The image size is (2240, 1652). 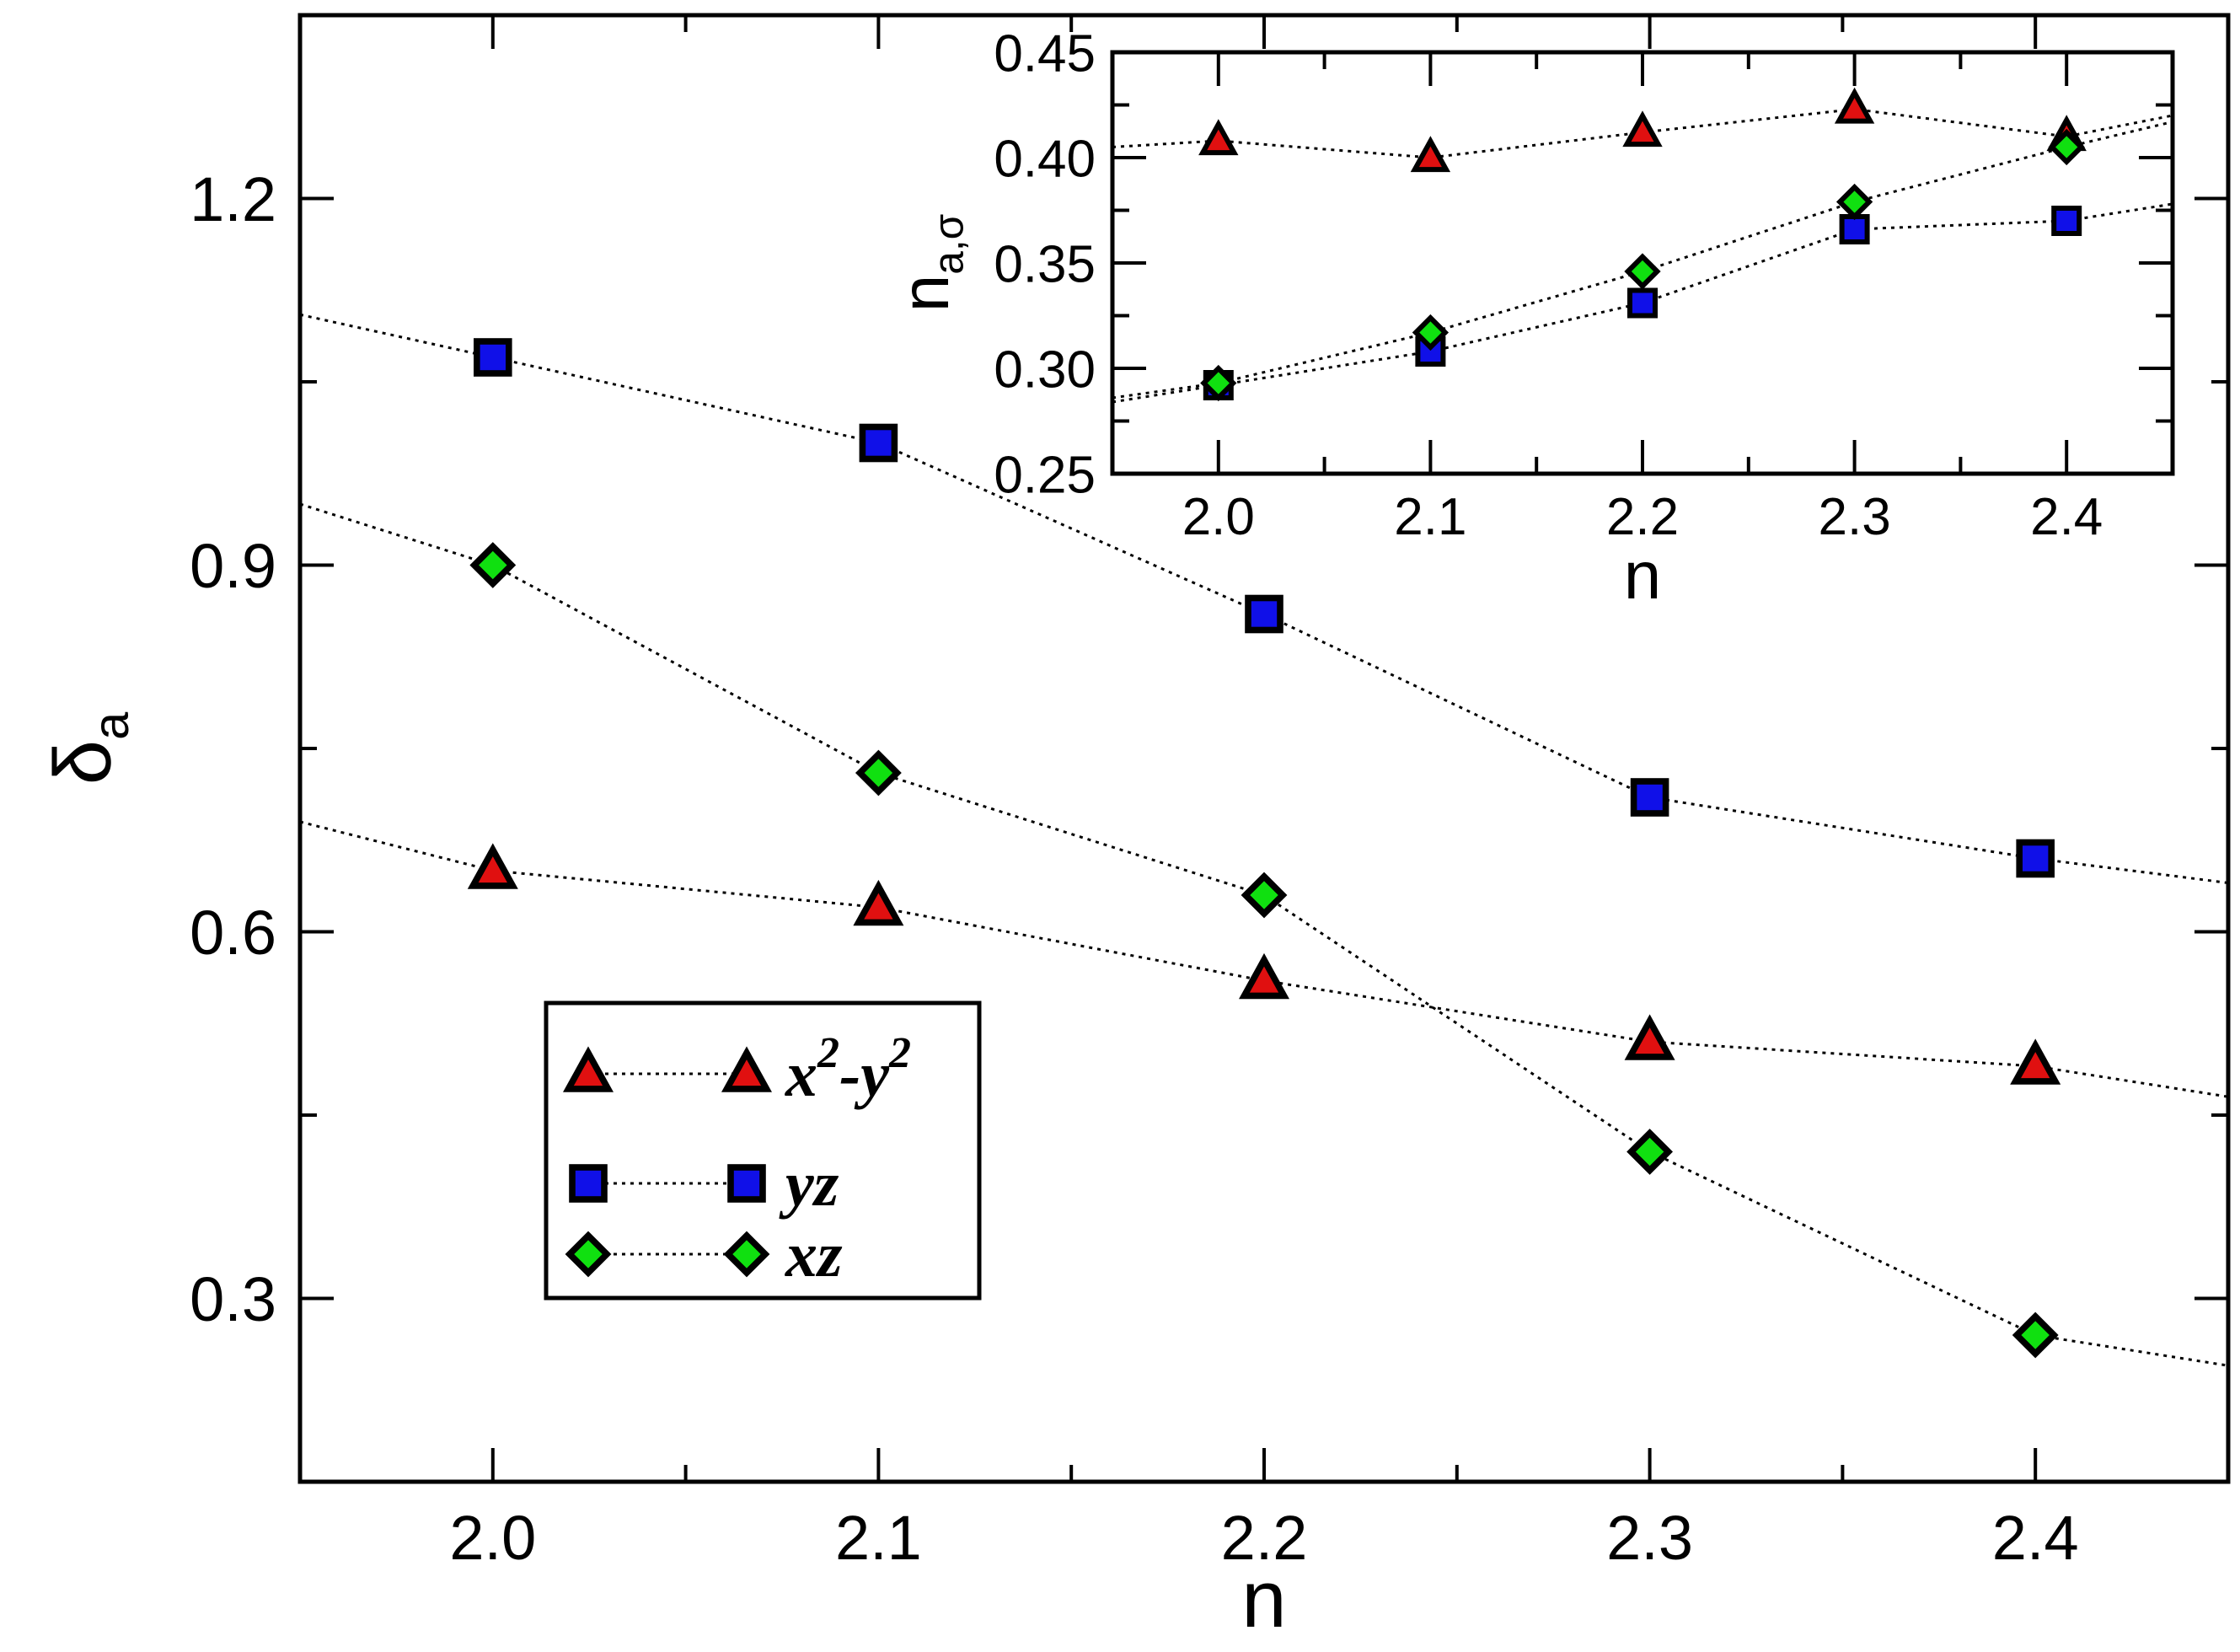 What do you see at coordinates (1045, 53) in the screenshot?
I see `inset-y-tick-label: 0.45` at bounding box center [1045, 53].